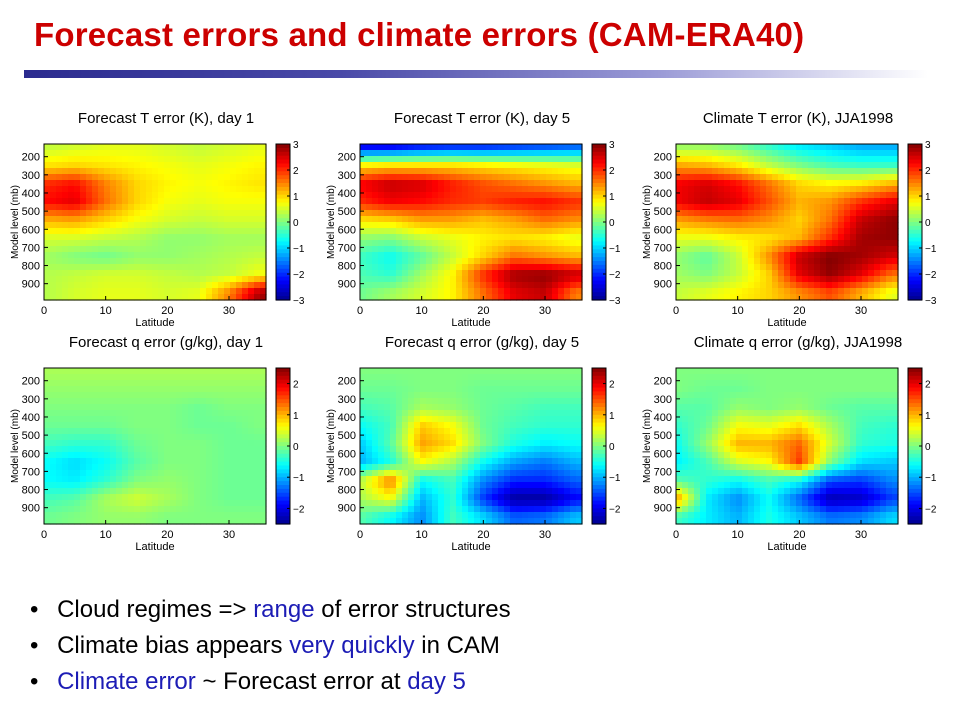  I want to click on panel-title: Forecast T error (K), day 5, so click(482, 118).